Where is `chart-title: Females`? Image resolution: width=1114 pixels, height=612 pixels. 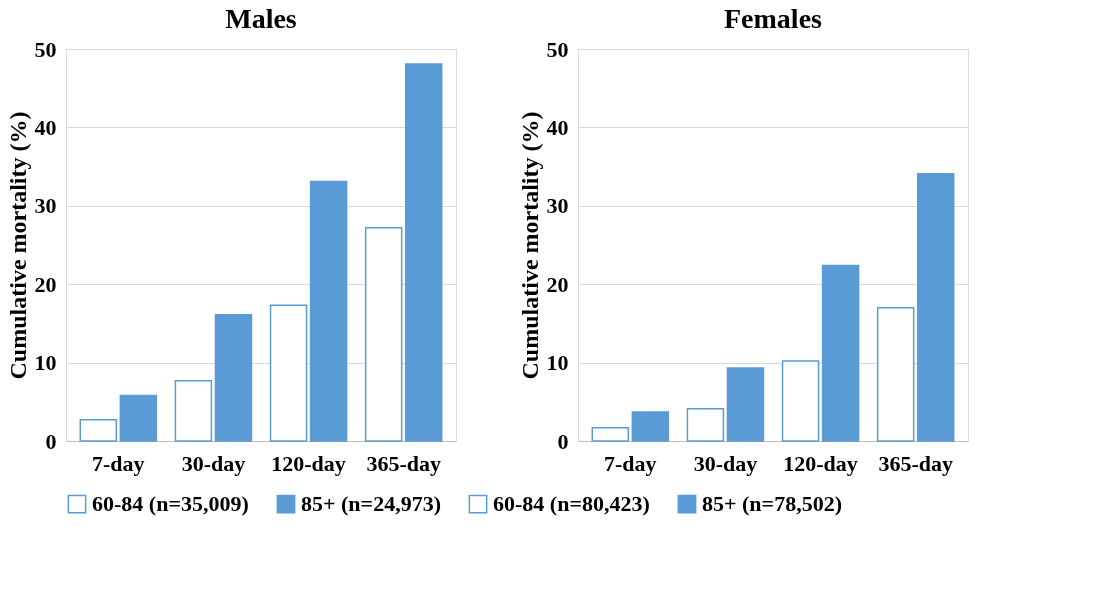 chart-title: Females is located at coordinates (773, 18).